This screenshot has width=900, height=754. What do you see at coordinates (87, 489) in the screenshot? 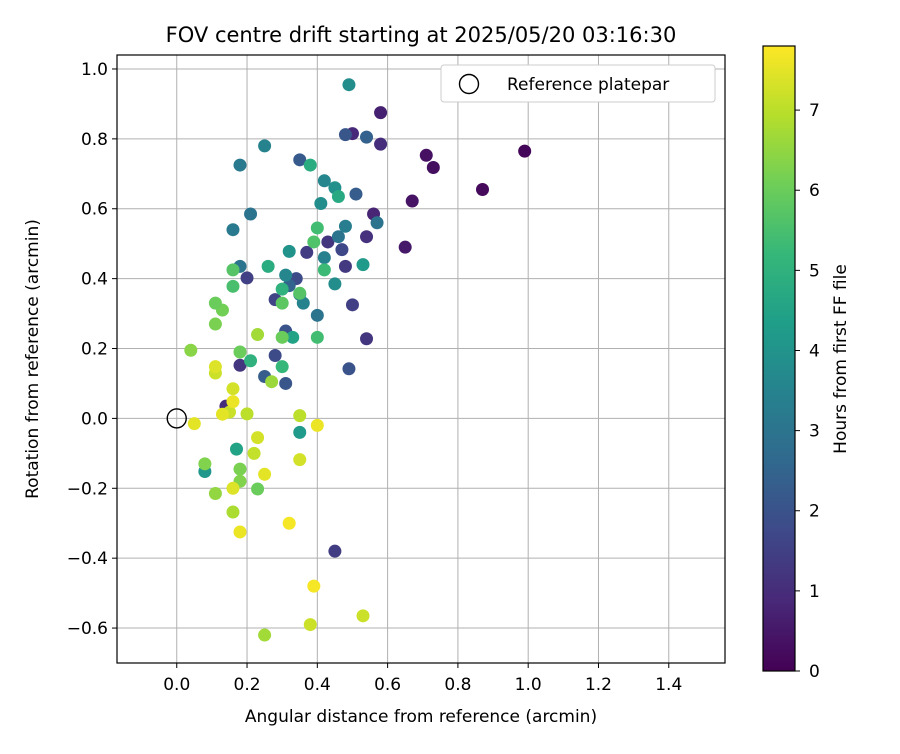
I see `y-tick-label: −0.2` at bounding box center [87, 489].